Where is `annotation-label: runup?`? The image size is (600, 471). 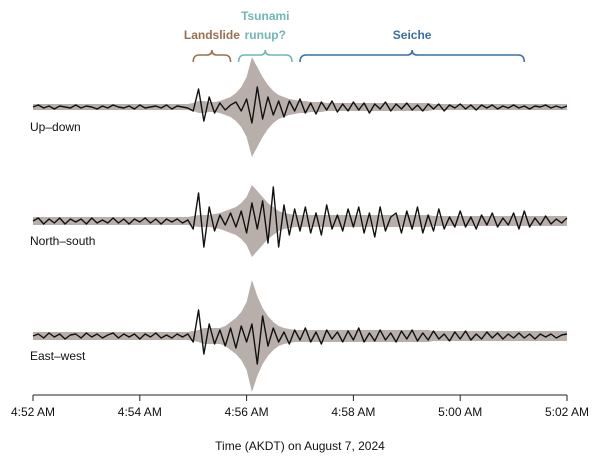 annotation-label: runup? is located at coordinates (265, 35).